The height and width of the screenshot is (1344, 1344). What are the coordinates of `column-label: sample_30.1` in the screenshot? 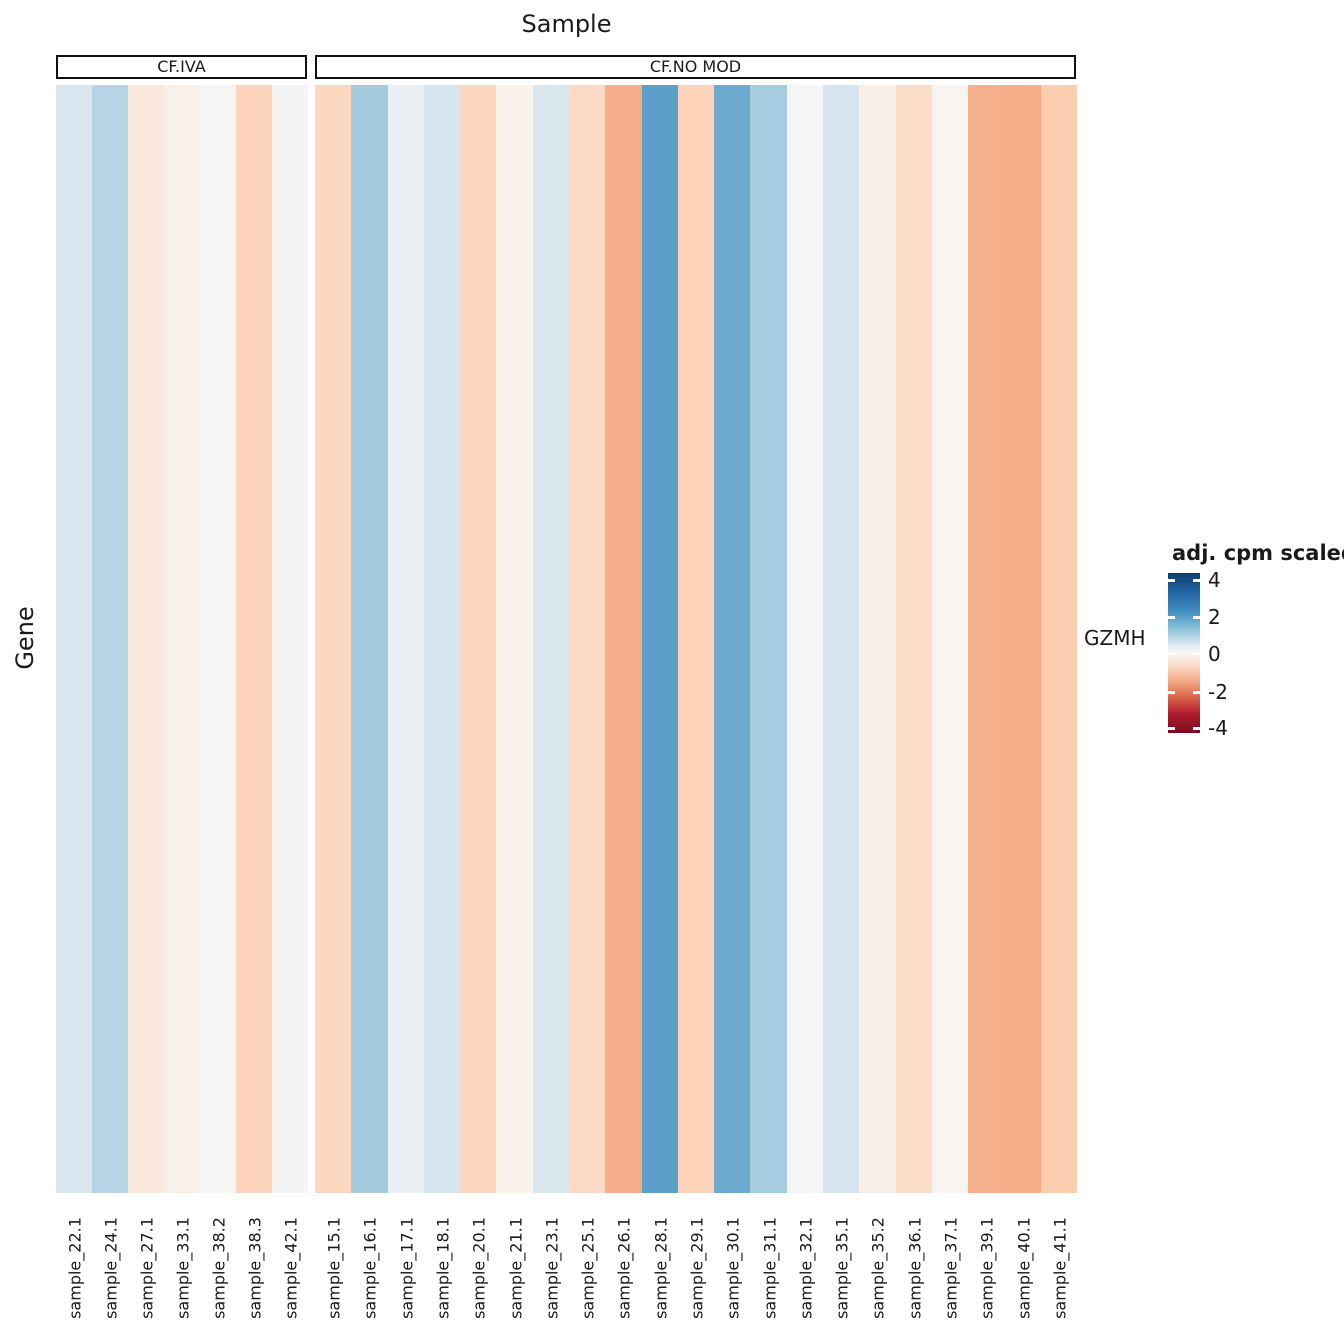 It's located at (733, 1268).